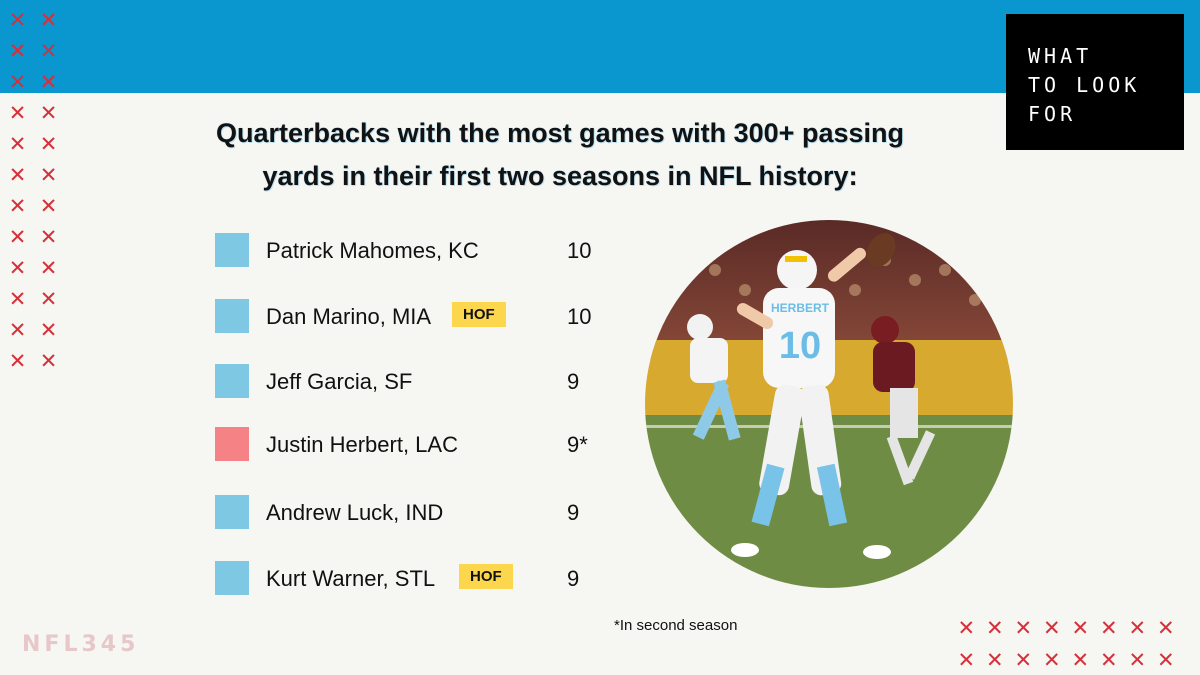 This screenshot has width=1200, height=675. Describe the element at coordinates (800, 346) in the screenshot. I see `jersey-number: 10` at that location.